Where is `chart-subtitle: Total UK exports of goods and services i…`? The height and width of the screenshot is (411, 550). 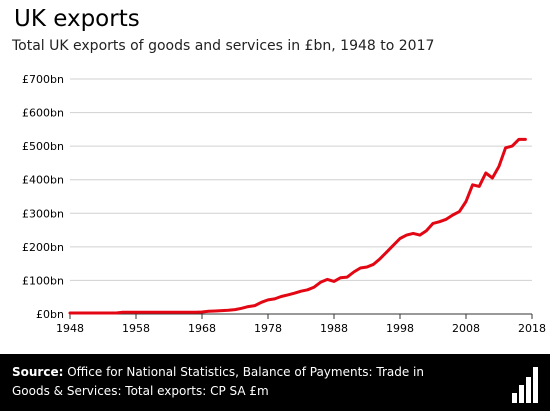
chart-subtitle: Total UK exports of goods and services i… is located at coordinates (223, 46).